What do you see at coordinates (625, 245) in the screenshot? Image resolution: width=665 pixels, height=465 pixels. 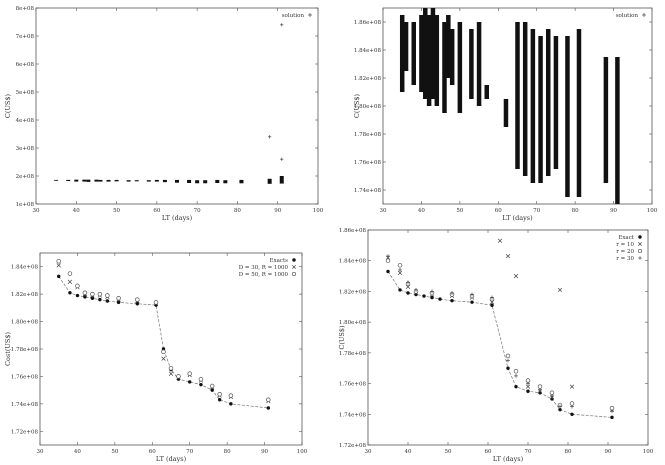 I see `legend-label: r = 10` at bounding box center [625, 245].